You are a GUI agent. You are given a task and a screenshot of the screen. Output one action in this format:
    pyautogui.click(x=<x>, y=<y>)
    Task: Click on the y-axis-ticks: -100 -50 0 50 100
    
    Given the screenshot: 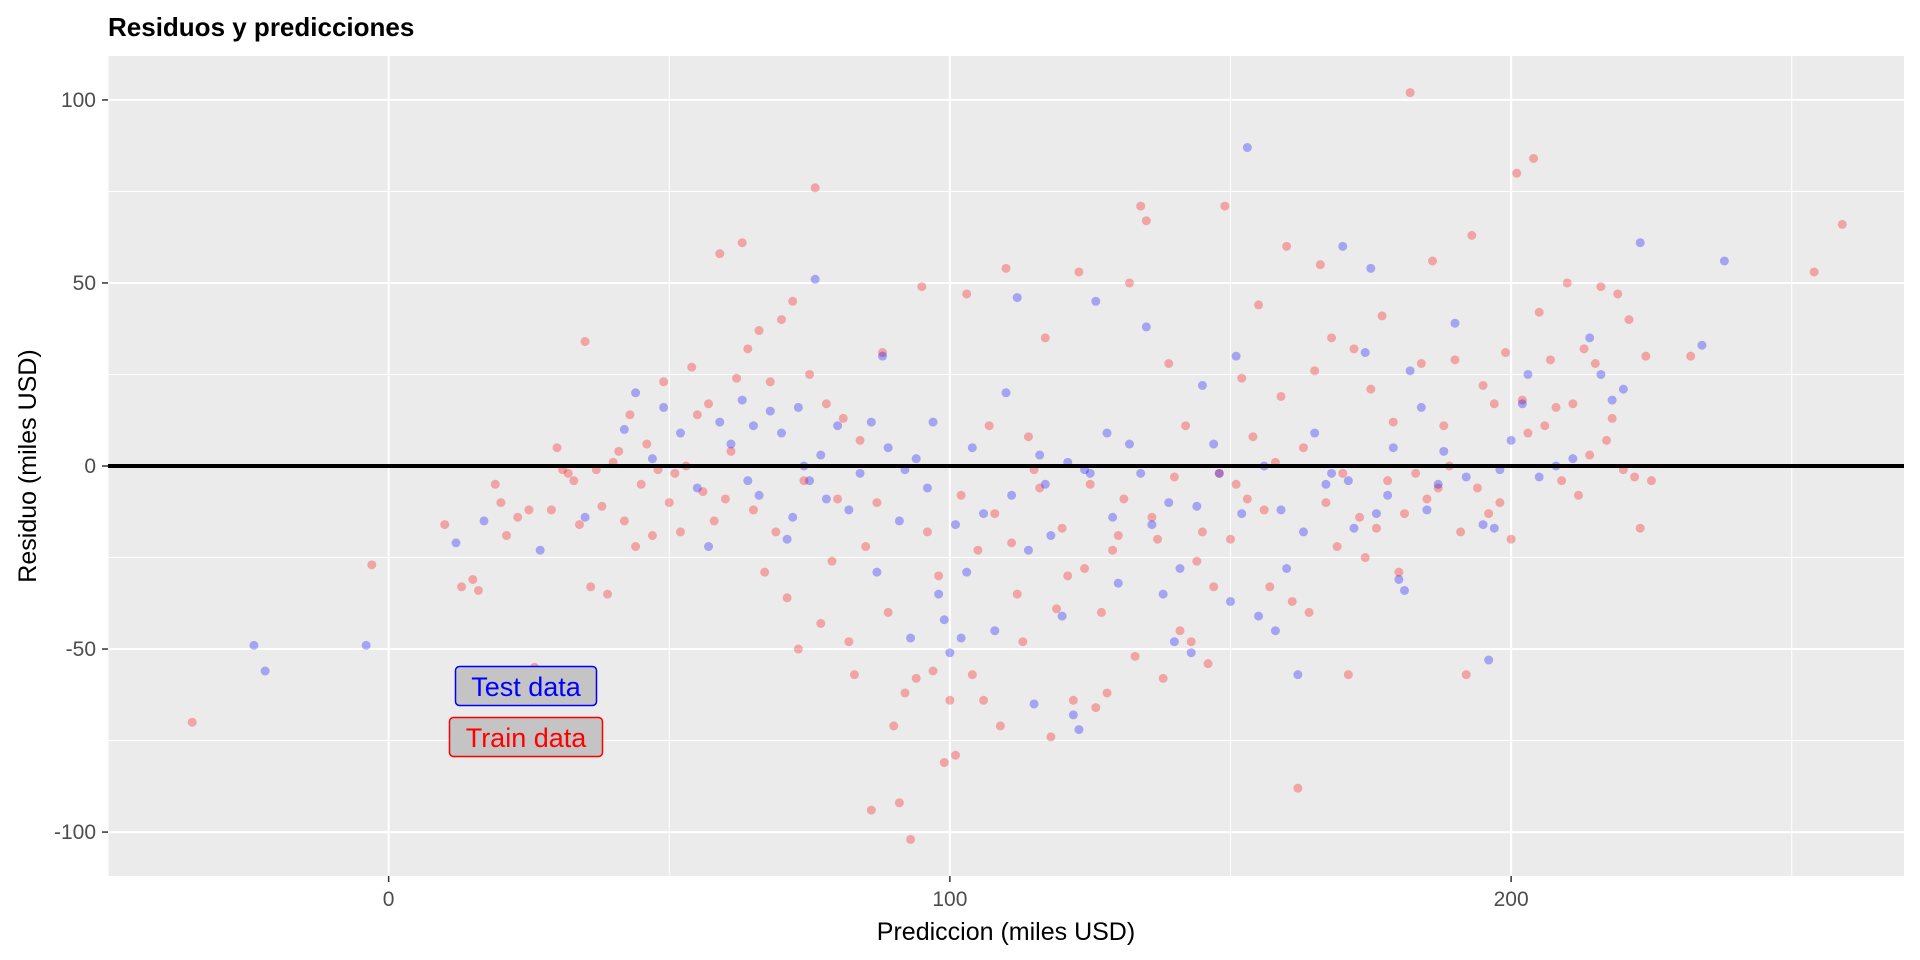 What is the action you would take?
    pyautogui.click(x=81, y=466)
    